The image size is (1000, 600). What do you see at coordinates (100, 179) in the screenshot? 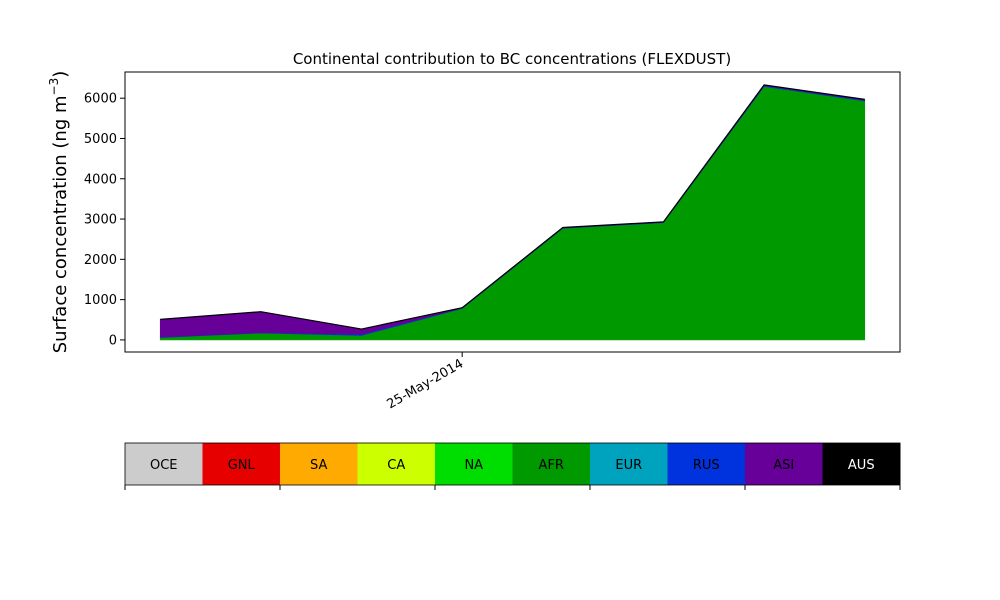
I see `y-tick-label: 4000` at bounding box center [100, 179].